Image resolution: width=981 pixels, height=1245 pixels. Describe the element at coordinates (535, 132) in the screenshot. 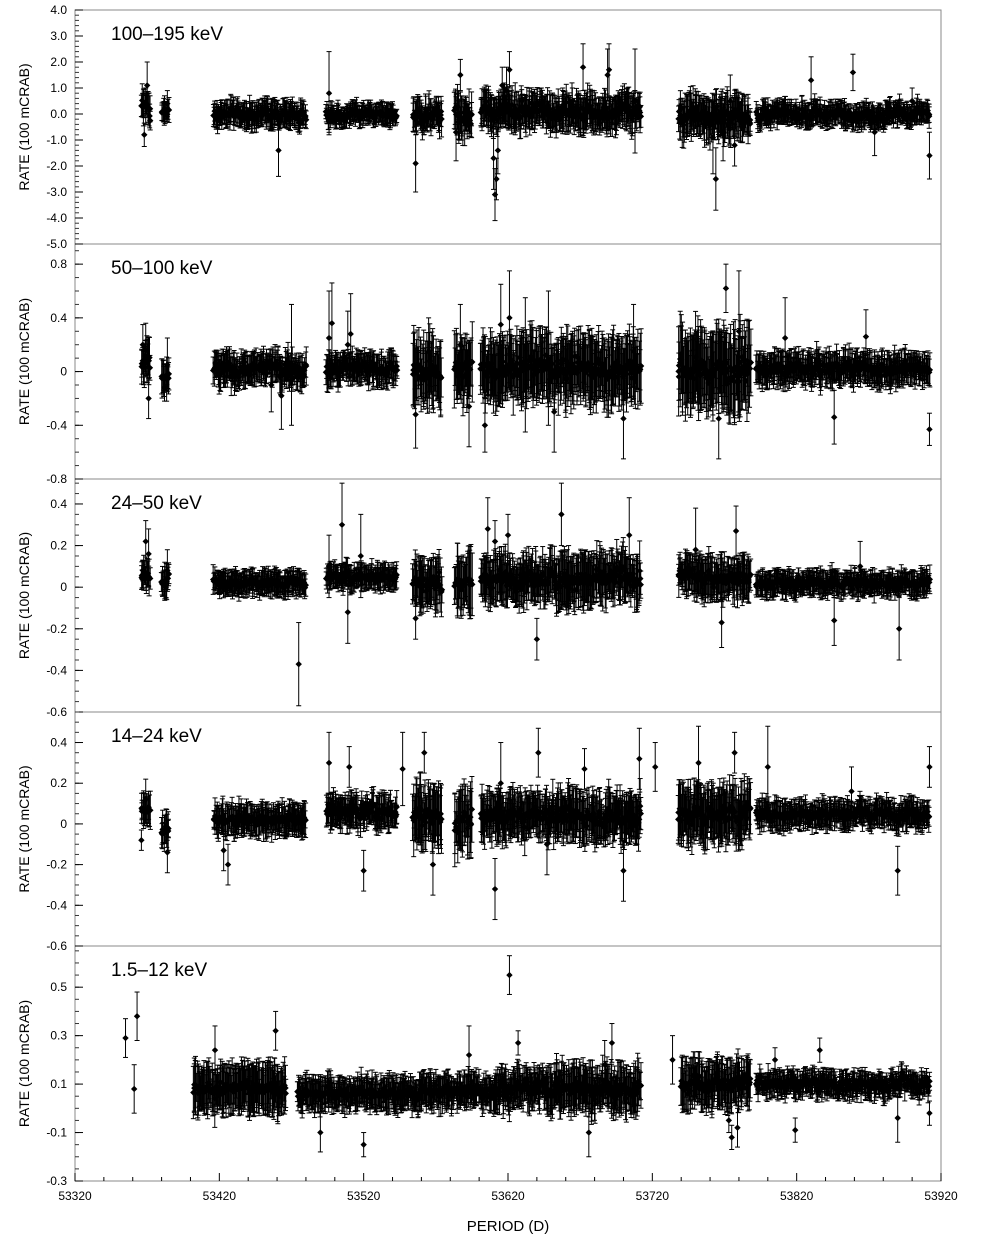

I see `panel-1-data-series` at that location.